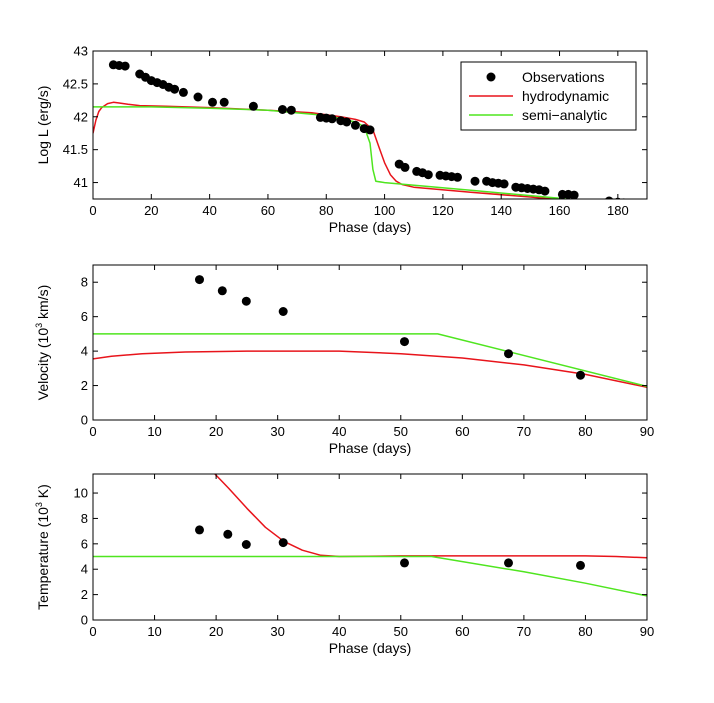 The image size is (714, 703). I want to click on velocity-x-tick-label: 10, so click(154, 431).